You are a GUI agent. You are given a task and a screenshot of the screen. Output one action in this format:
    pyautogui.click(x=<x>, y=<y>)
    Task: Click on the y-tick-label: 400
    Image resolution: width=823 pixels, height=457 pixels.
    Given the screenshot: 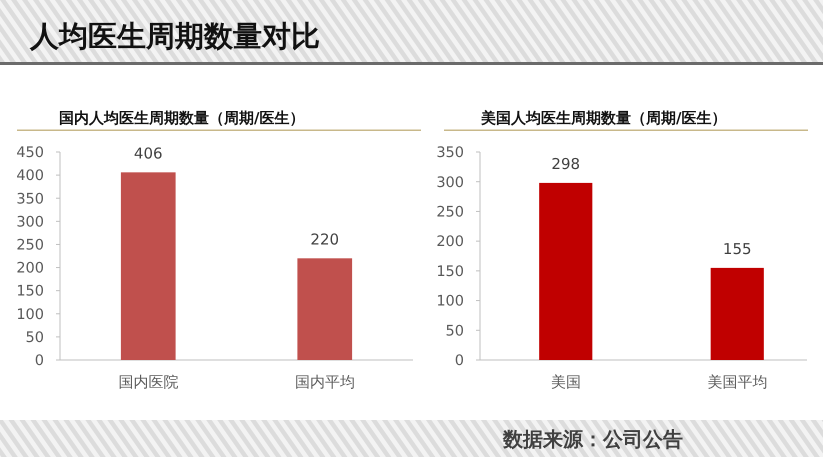 What is the action you would take?
    pyautogui.click(x=30, y=176)
    